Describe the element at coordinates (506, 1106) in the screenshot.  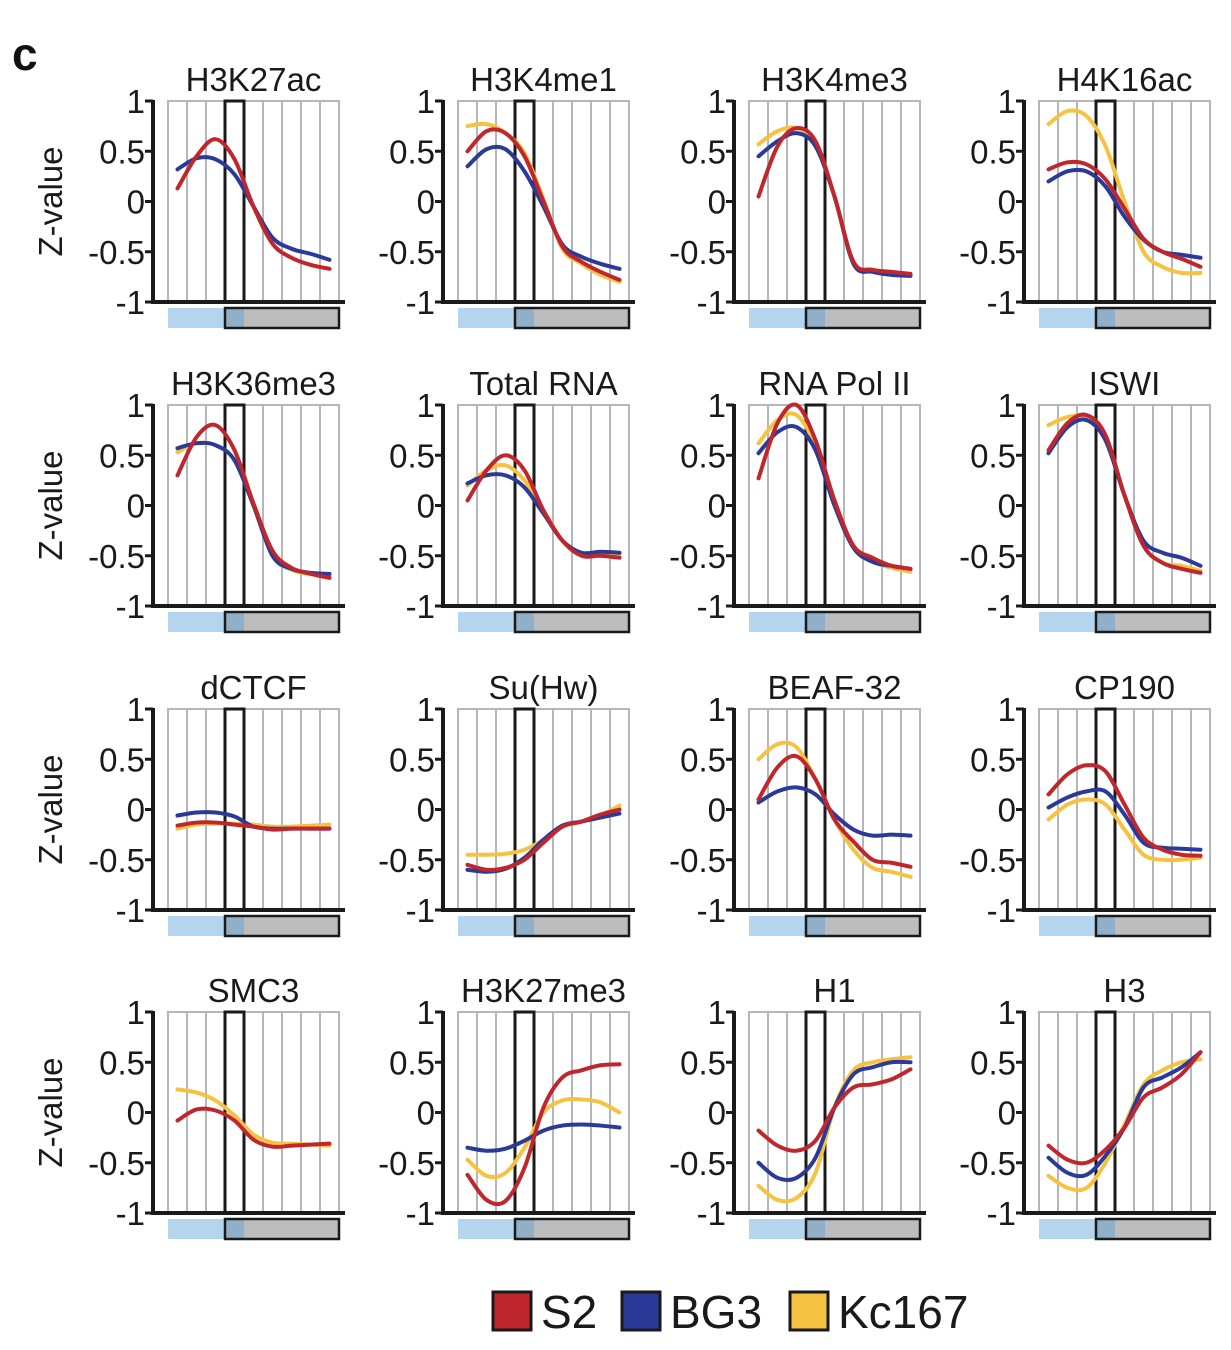
I see `panel-h3k27me3: H3K27me3 1 0.5 0 -0.5 -1` at that location.